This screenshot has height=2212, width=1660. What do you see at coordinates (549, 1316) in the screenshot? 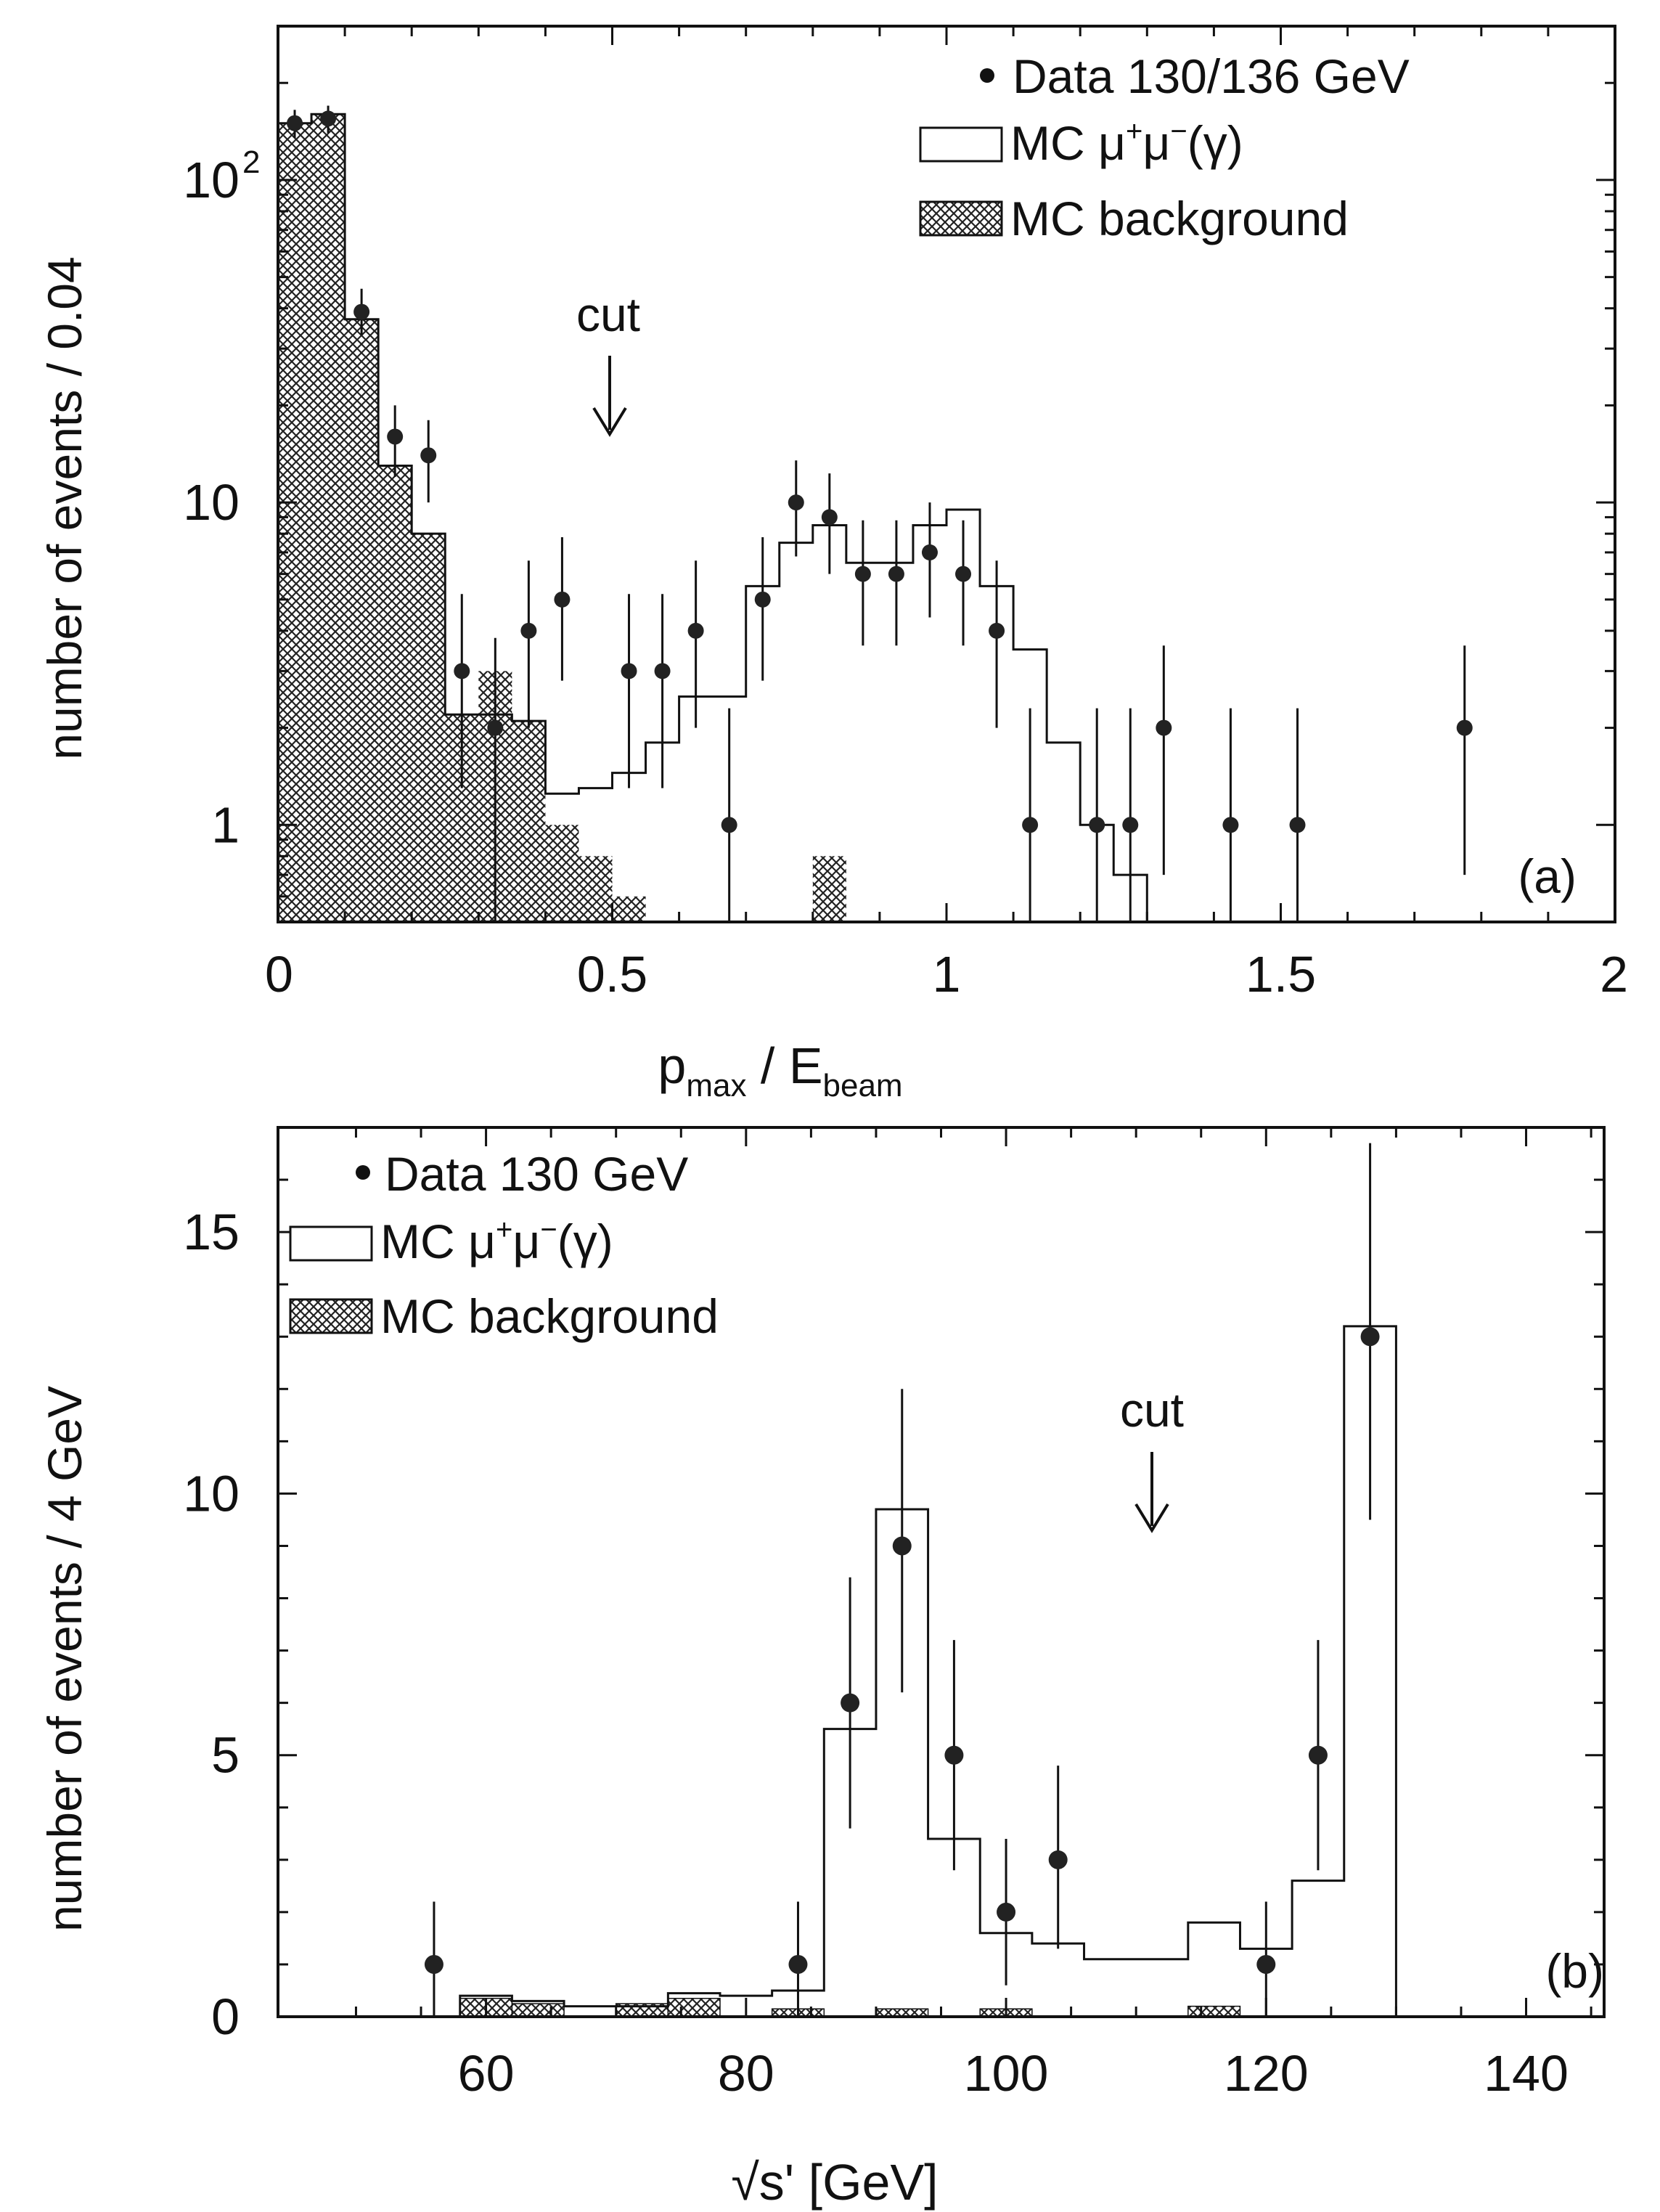
I see `legend-background-label: MC background` at bounding box center [549, 1316].